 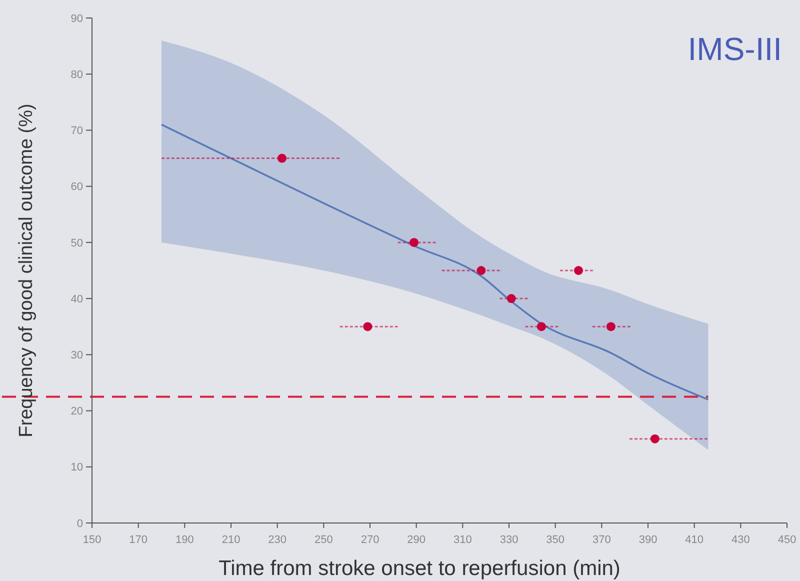 I want to click on y-axis-title: Frequency of good clinical outcome (%), so click(x=26, y=271).